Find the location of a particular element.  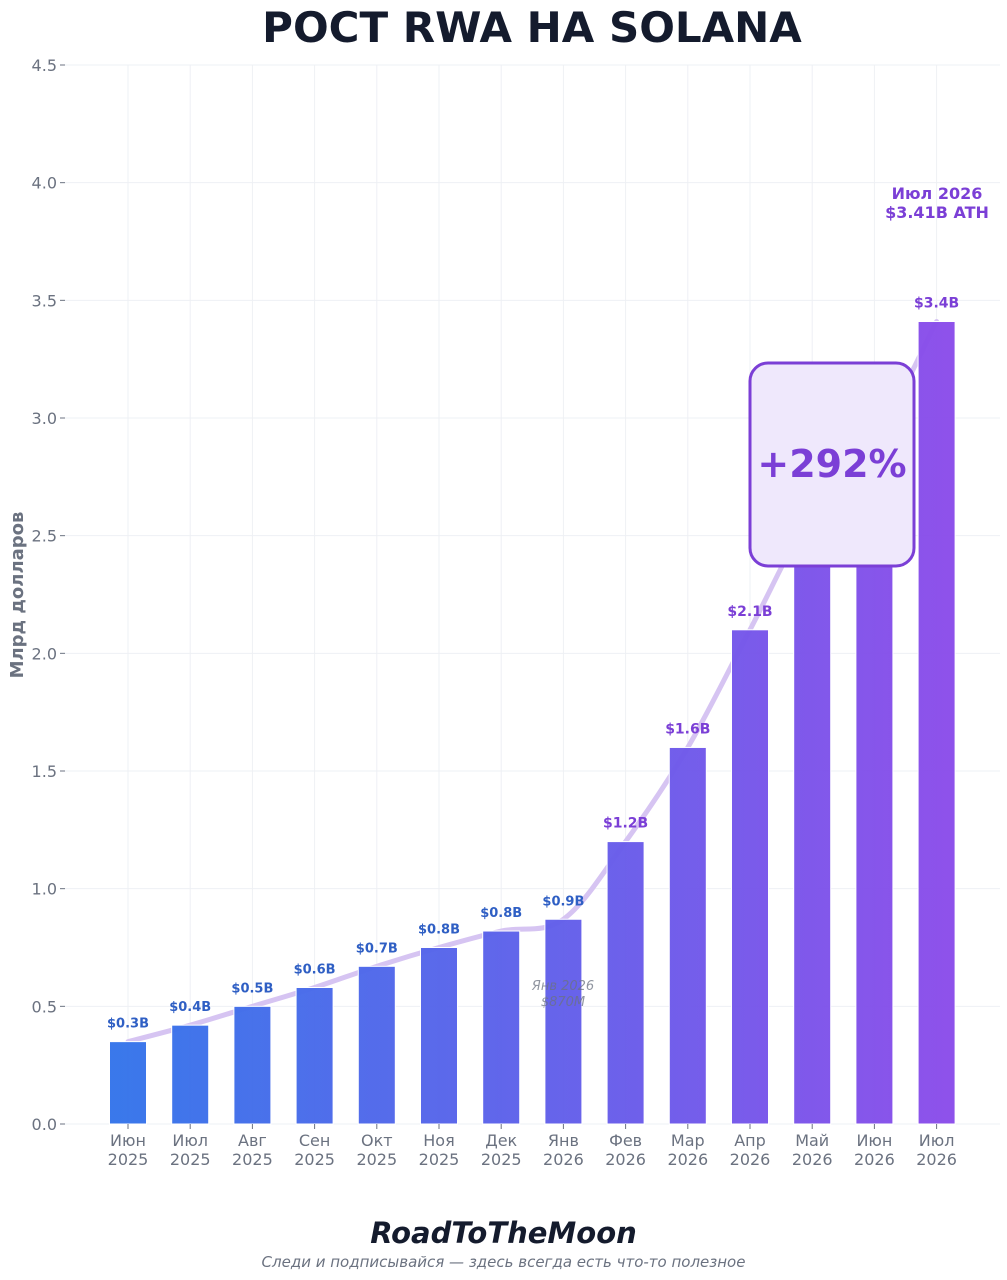

chart-title: РОСТ RWA НА SOLANA is located at coordinates (532, 27).